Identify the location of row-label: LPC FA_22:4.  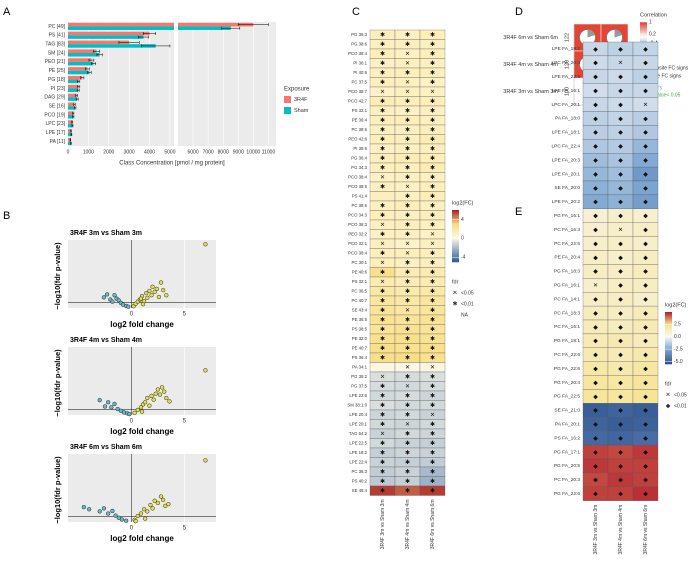
(565, 147).